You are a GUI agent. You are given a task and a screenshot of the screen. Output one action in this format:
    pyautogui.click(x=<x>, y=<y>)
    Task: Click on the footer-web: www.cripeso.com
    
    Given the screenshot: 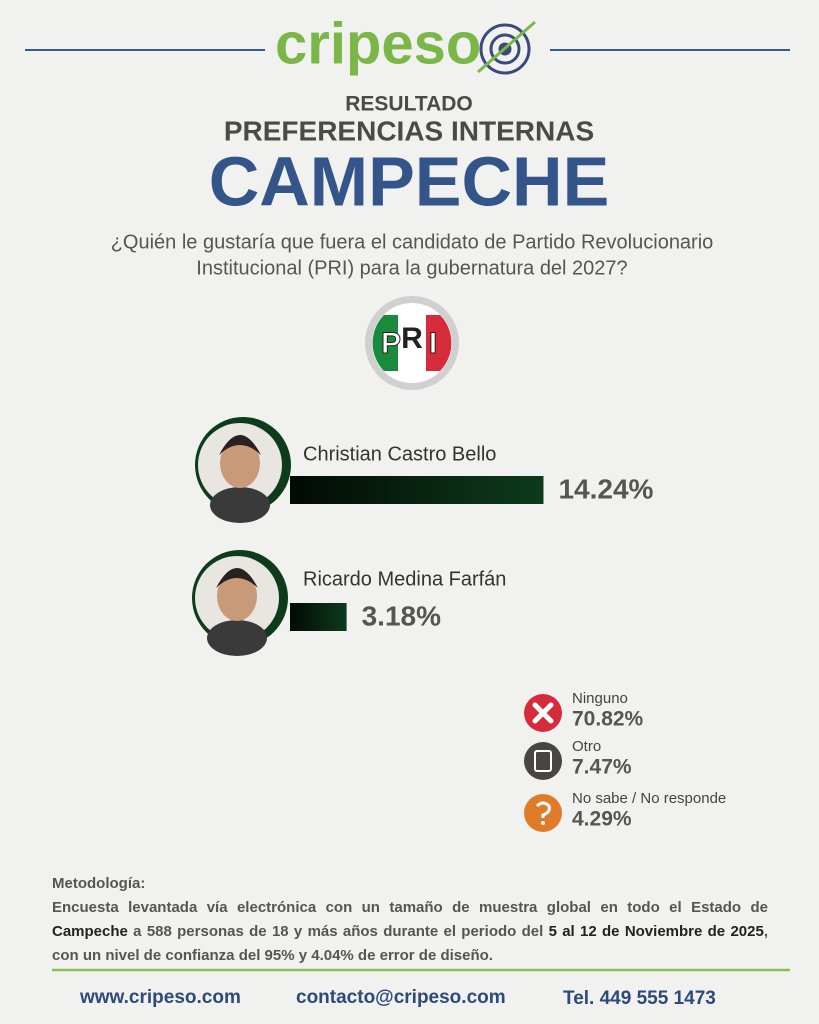 What is the action you would take?
    pyautogui.click(x=160, y=997)
    